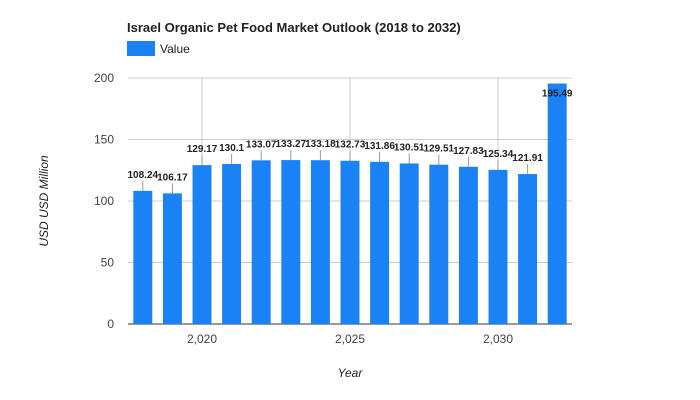  What do you see at coordinates (108, 263) in the screenshot?
I see `y-tick-label: 50` at bounding box center [108, 263].